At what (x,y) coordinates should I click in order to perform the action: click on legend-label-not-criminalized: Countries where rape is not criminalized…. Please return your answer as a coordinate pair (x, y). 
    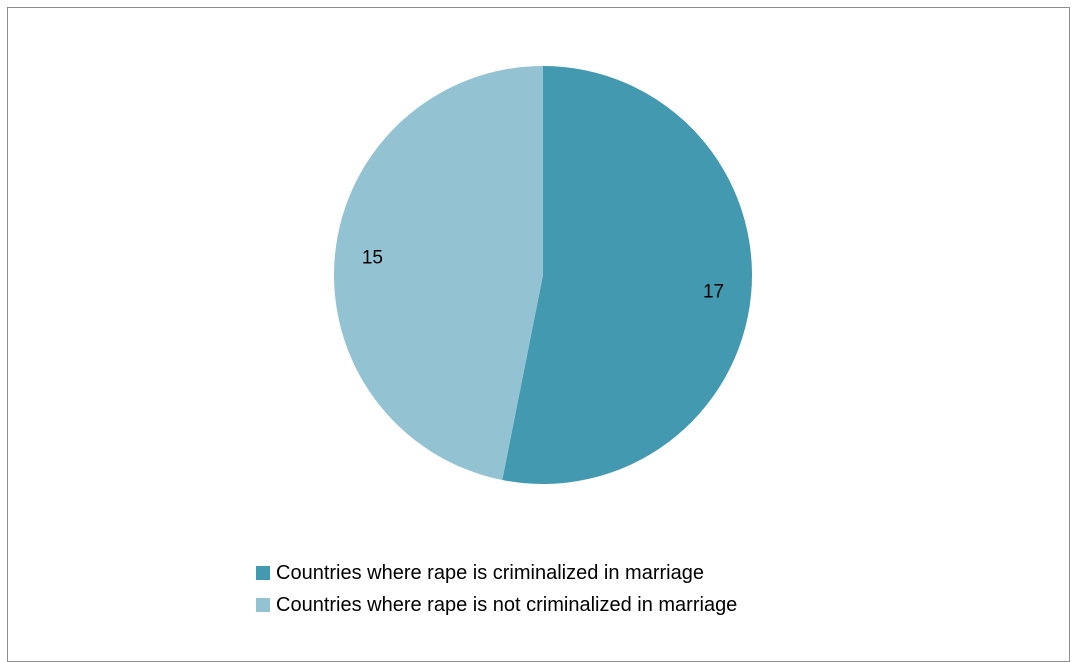
    Looking at the image, I should click on (507, 604).